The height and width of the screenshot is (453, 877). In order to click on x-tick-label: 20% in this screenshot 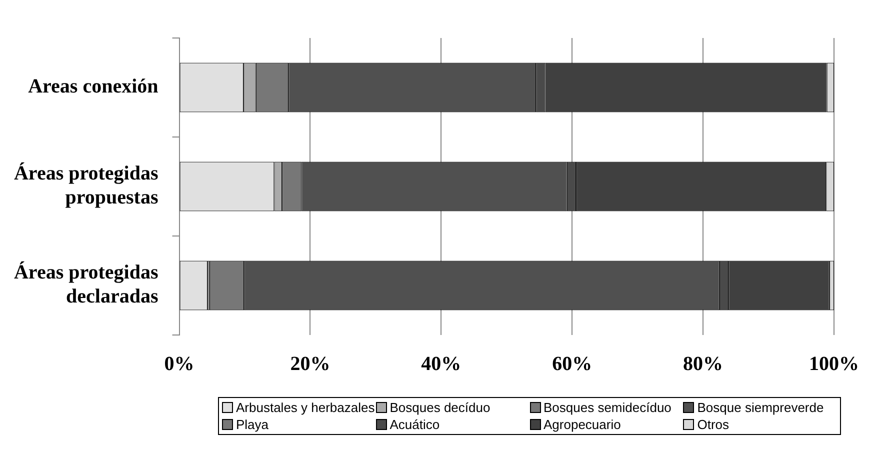, I will do `click(310, 364)`.